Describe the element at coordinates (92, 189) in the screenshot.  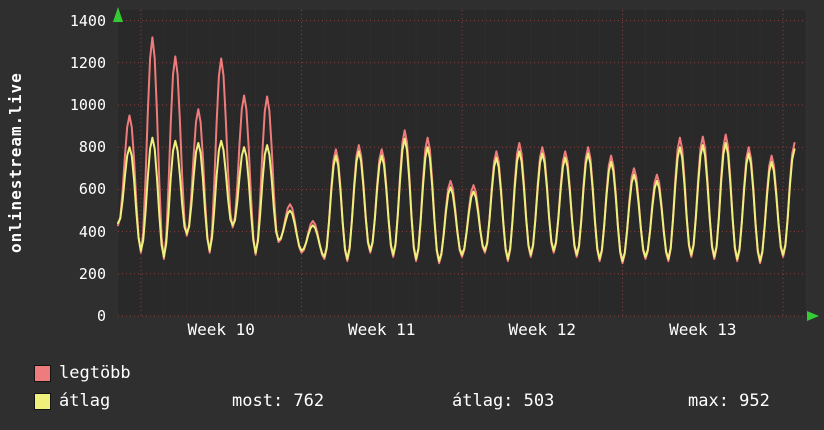
I see `y-tick-label: 600` at that location.